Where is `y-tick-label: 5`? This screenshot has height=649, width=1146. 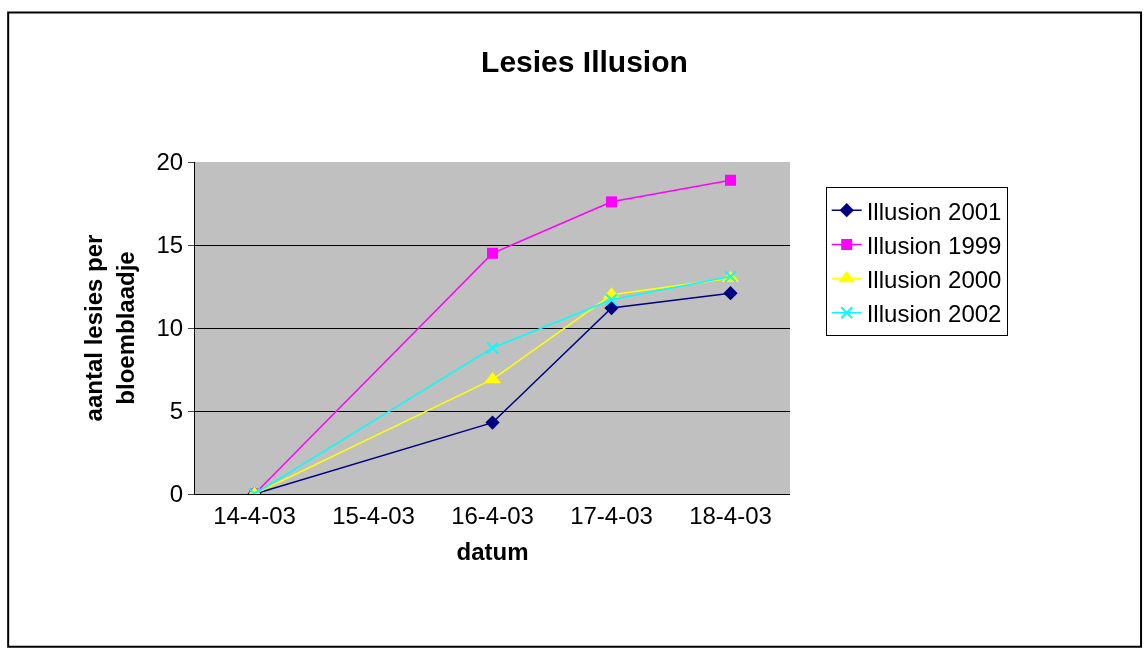
y-tick-label: 5 is located at coordinates (176, 411).